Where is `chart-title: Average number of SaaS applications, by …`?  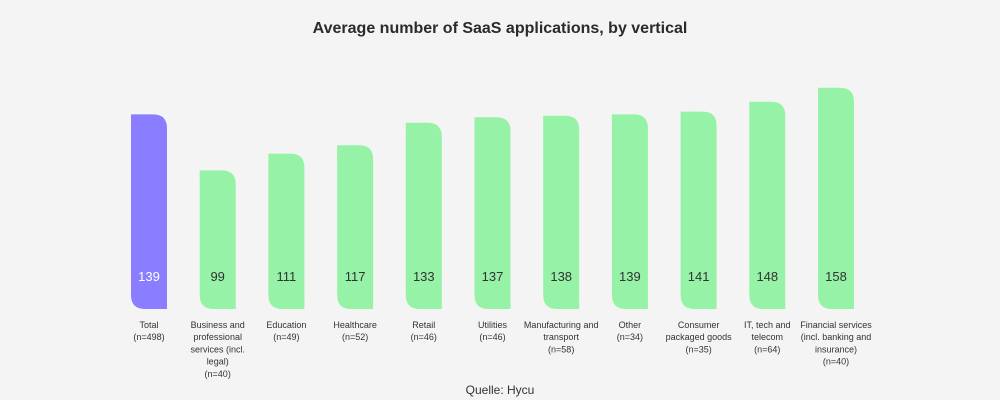
chart-title: Average number of SaaS applications, by … is located at coordinates (500, 28).